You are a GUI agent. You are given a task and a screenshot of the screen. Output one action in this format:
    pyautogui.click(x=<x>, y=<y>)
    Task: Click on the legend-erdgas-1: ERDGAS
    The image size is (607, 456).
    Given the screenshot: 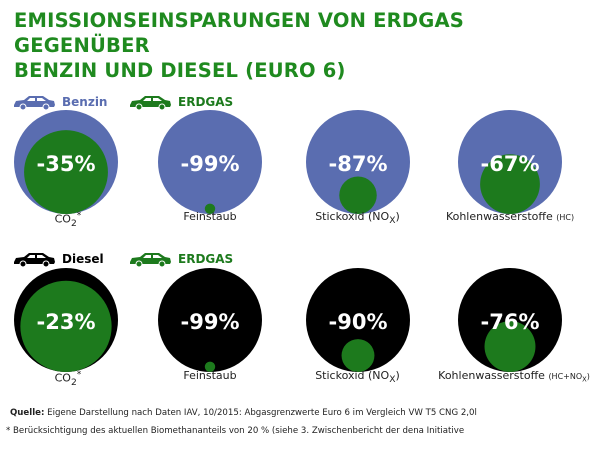 What is the action you would take?
    pyautogui.click(x=180, y=102)
    